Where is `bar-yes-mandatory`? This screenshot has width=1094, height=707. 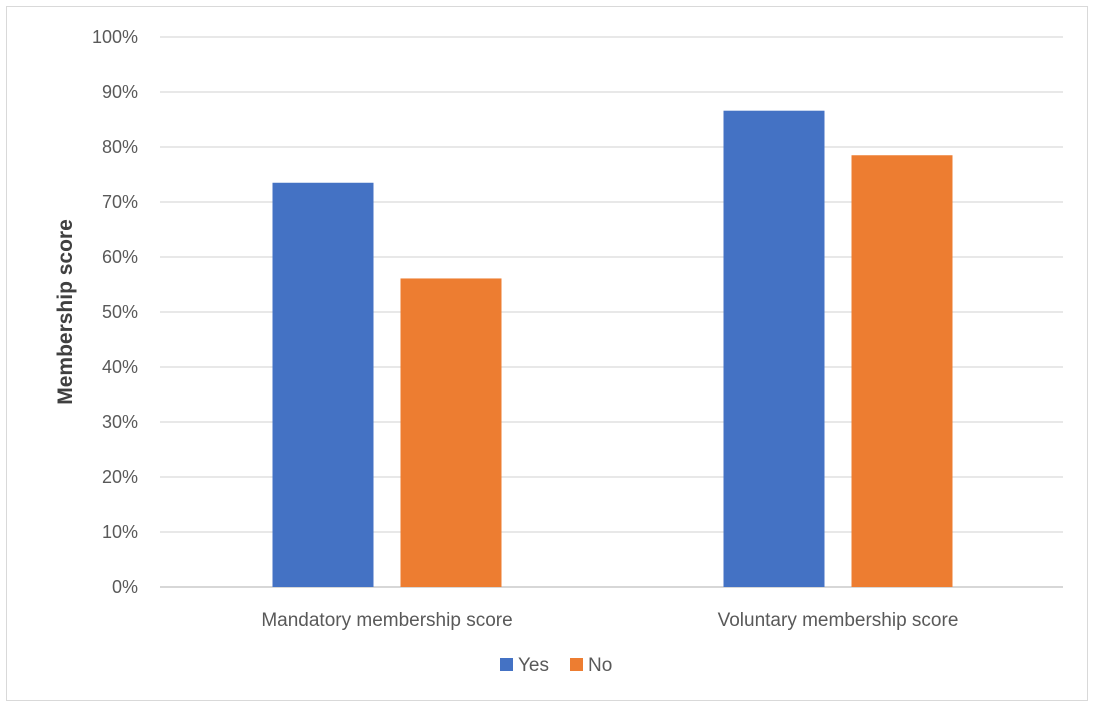 bar-yes-mandatory is located at coordinates (323, 384).